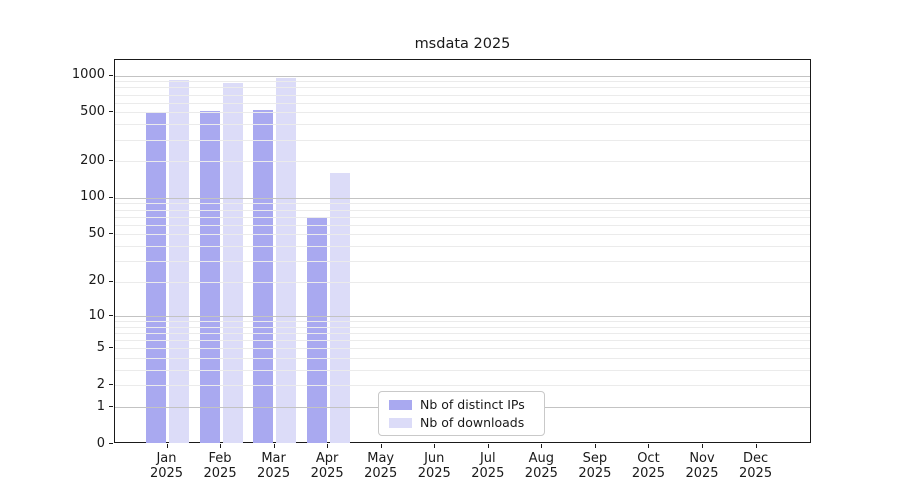 The width and height of the screenshot is (900, 500). I want to click on legend-item-downloads: Nb of downloads, so click(461, 422).